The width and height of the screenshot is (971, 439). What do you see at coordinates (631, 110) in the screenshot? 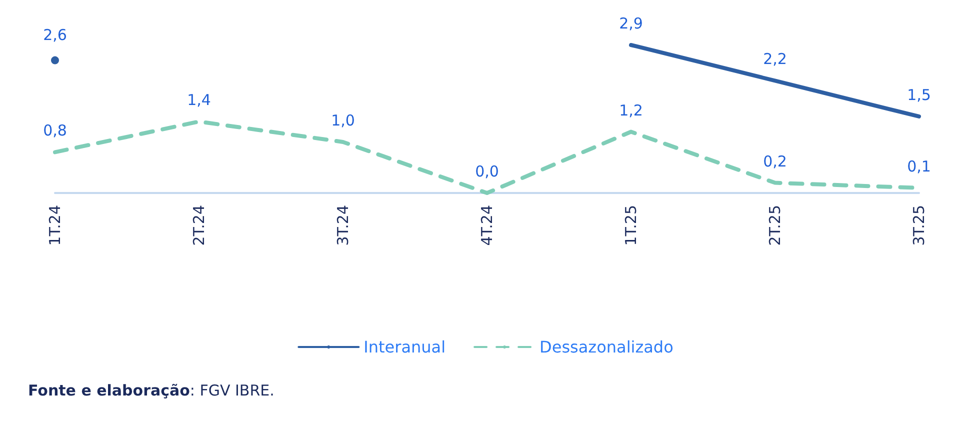
I see `data-label: 1,2` at bounding box center [631, 110].